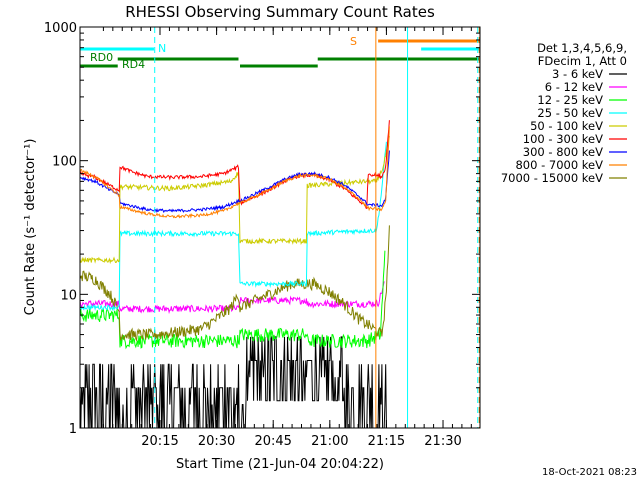  I want to click on night-flag-label: N, so click(162, 48).